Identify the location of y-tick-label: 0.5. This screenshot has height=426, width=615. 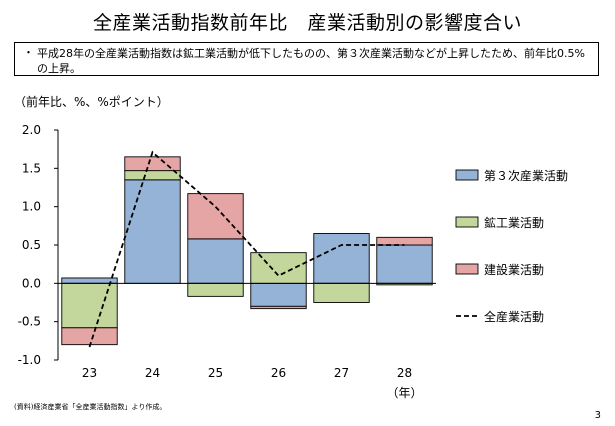
(31, 245).